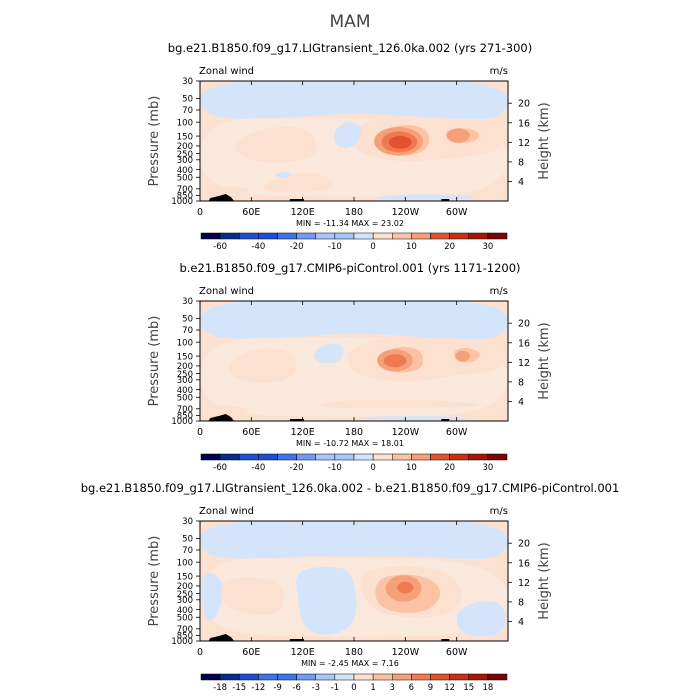  I want to click on colorbar-label: -6, so click(296, 688).